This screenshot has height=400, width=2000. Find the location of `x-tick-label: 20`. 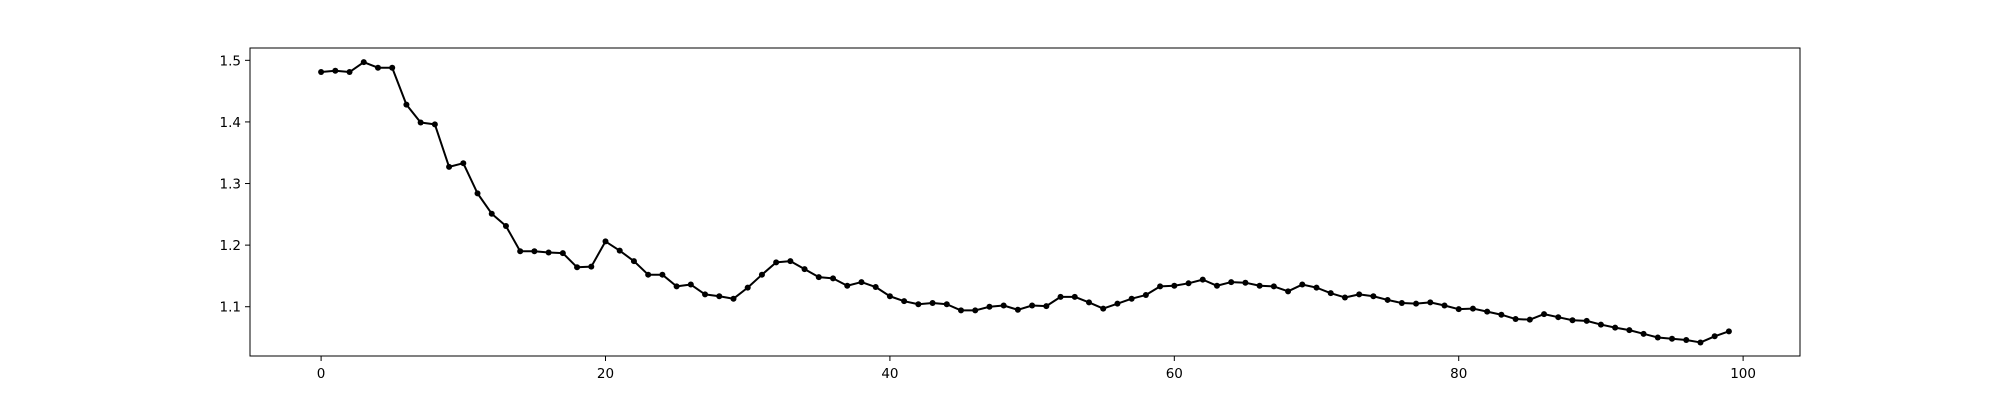

x-tick-label: 20 is located at coordinates (605, 374).